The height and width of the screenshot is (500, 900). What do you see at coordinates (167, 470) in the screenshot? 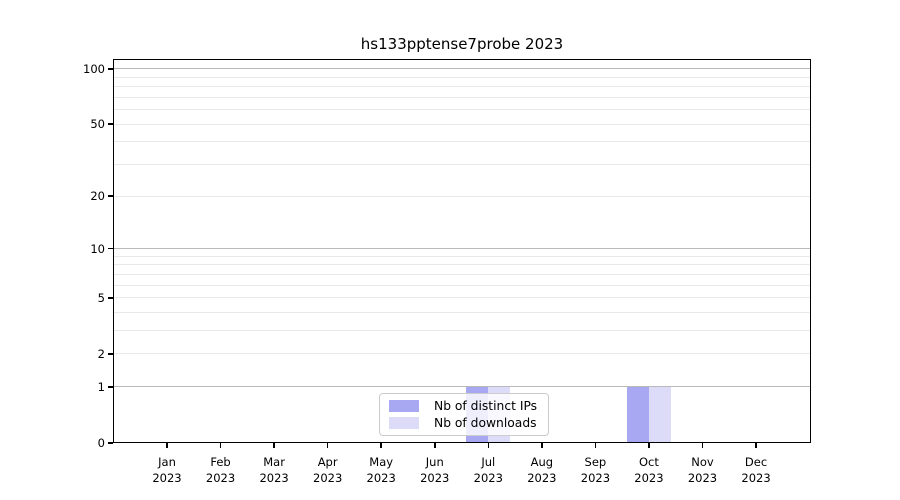
I see `x-tick-label: Jan 2023` at bounding box center [167, 470].